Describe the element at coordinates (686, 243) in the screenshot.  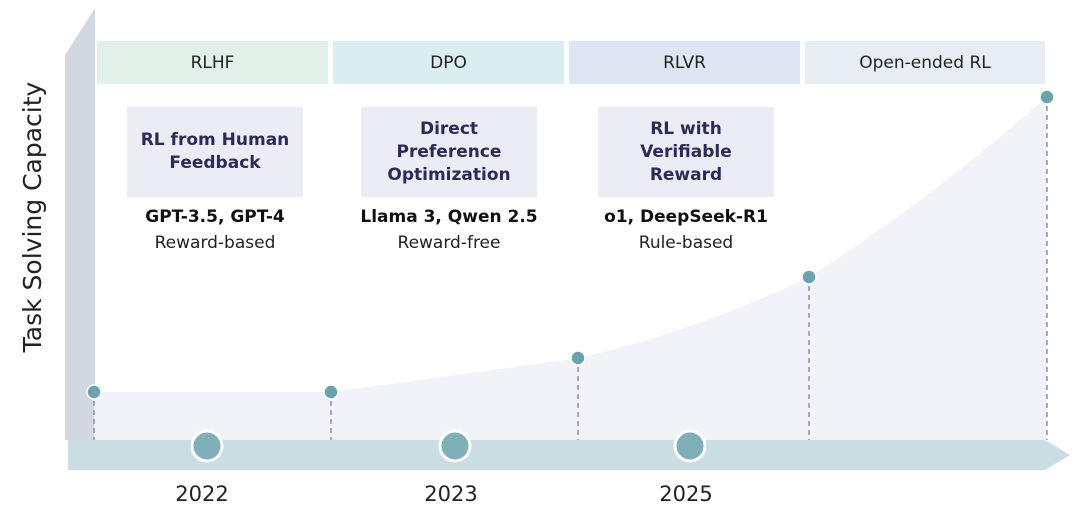
I see `reward-type-rlvr: Rule-based` at that location.